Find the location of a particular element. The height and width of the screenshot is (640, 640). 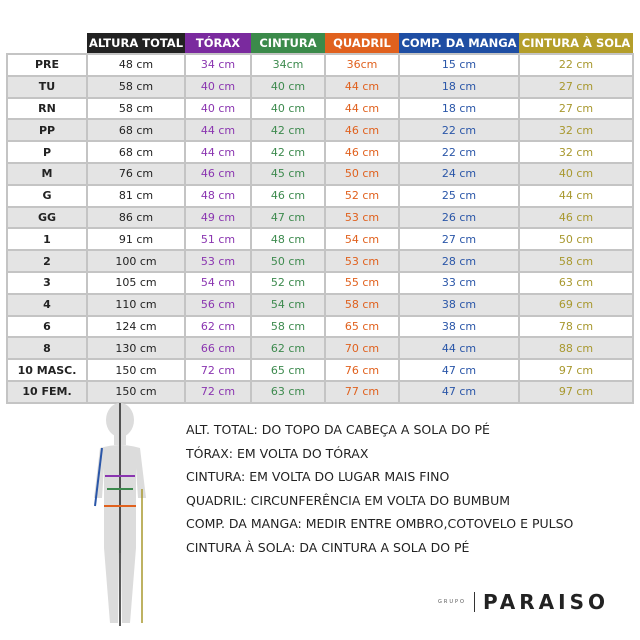

measurement-cell: 150 cm is located at coordinates (136, 370).